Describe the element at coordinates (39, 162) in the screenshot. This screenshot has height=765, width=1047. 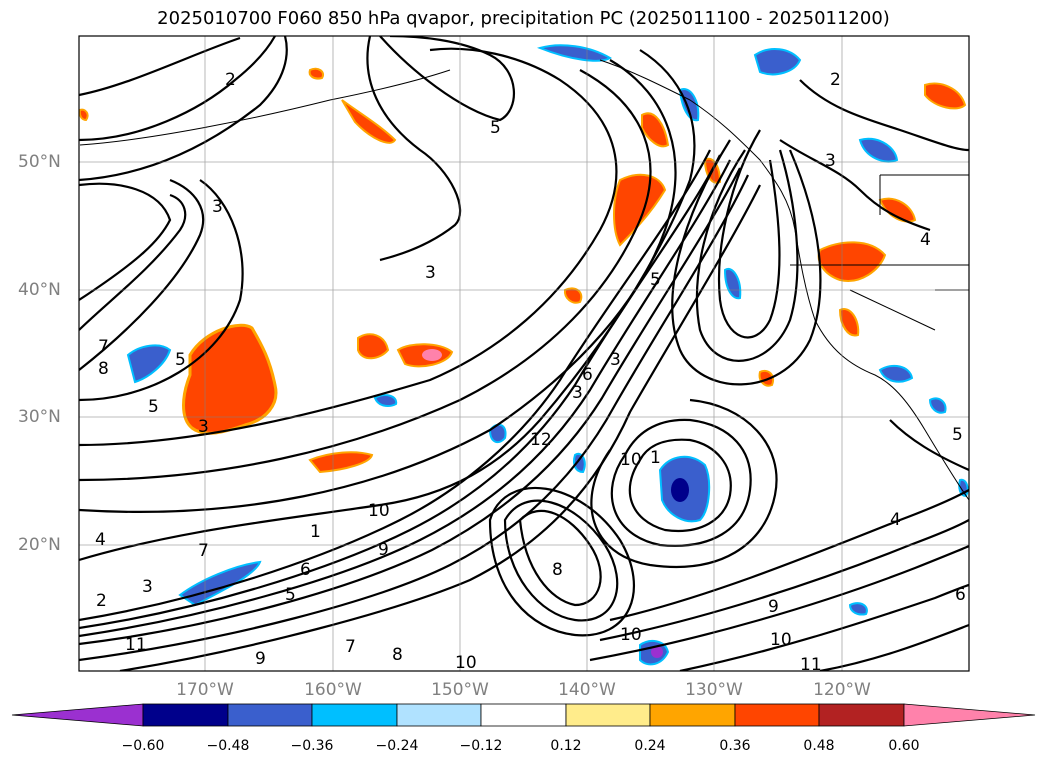
I see `lat-label: 50°N` at that location.